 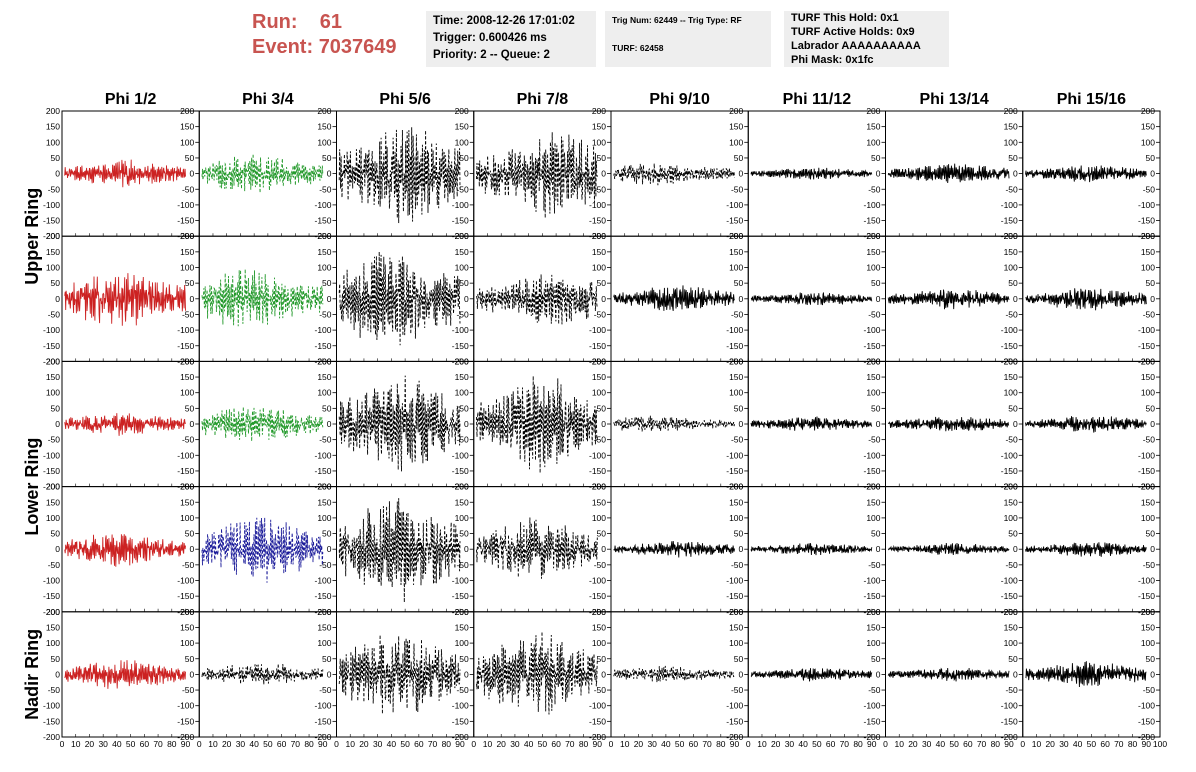 What do you see at coordinates (556, 744) in the screenshot?
I see `x-tick-label: 60` at bounding box center [556, 744].